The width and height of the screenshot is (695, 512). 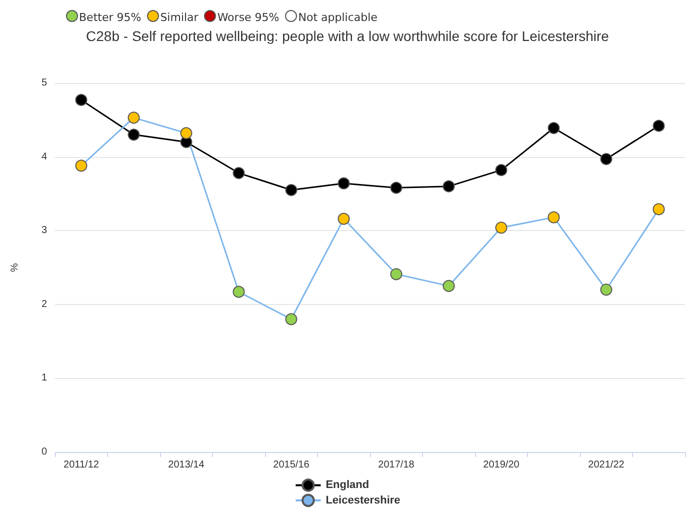 I want to click on x-tick-label: 2017/18, so click(x=396, y=465).